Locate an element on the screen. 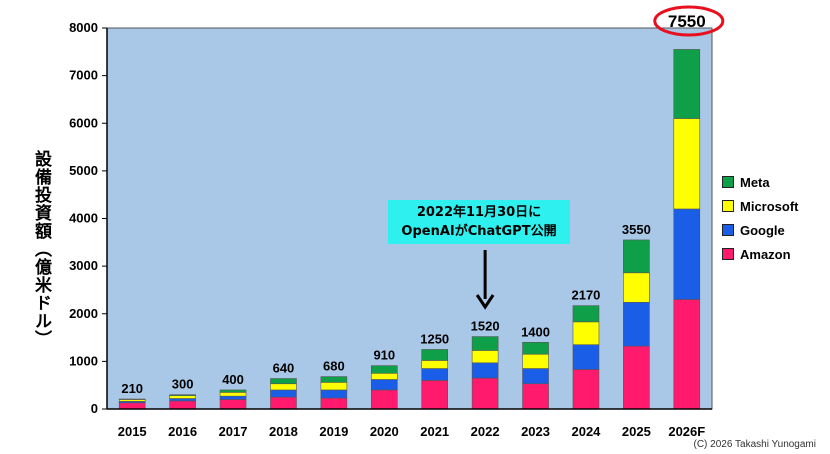 This screenshot has height=454, width=830. bar-segment-meta-2018 is located at coordinates (283, 381).